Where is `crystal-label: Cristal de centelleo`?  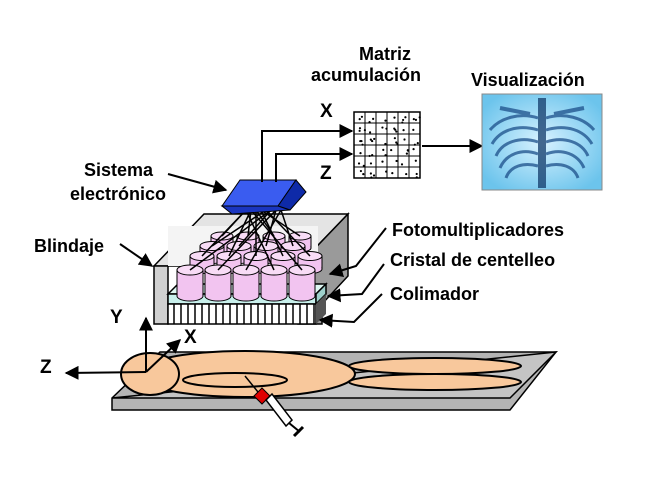 crystal-label: Cristal de centelleo is located at coordinates (473, 260).